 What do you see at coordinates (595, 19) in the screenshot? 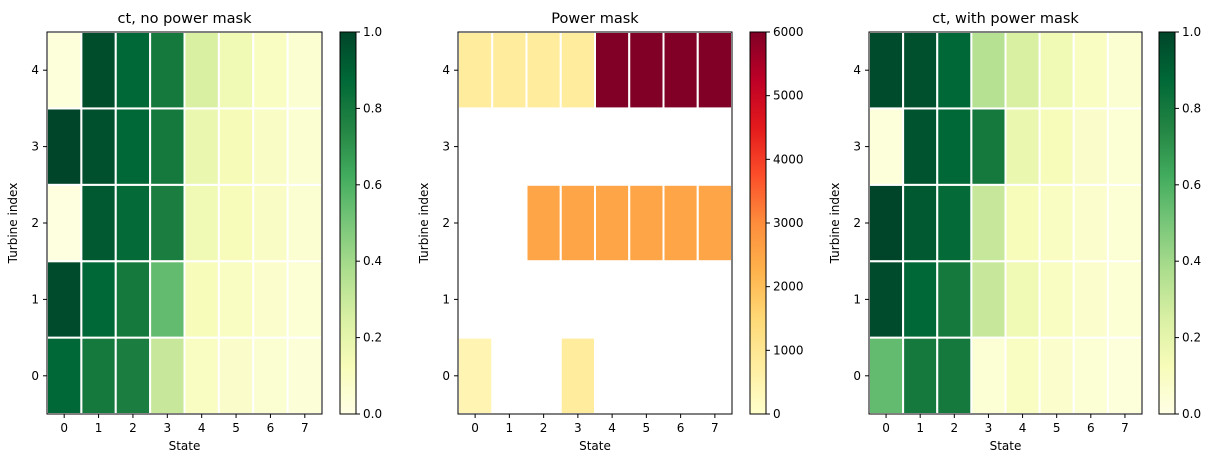
I see `chart-title: Power mask` at bounding box center [595, 19].